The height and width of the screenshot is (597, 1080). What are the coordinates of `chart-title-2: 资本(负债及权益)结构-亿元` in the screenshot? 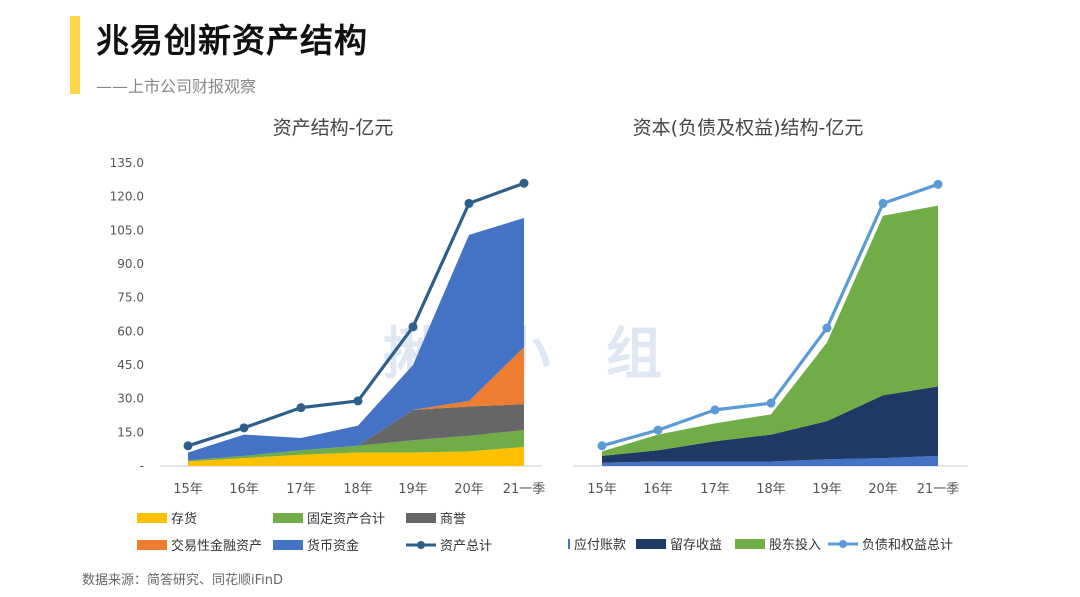 It's located at (748, 128).